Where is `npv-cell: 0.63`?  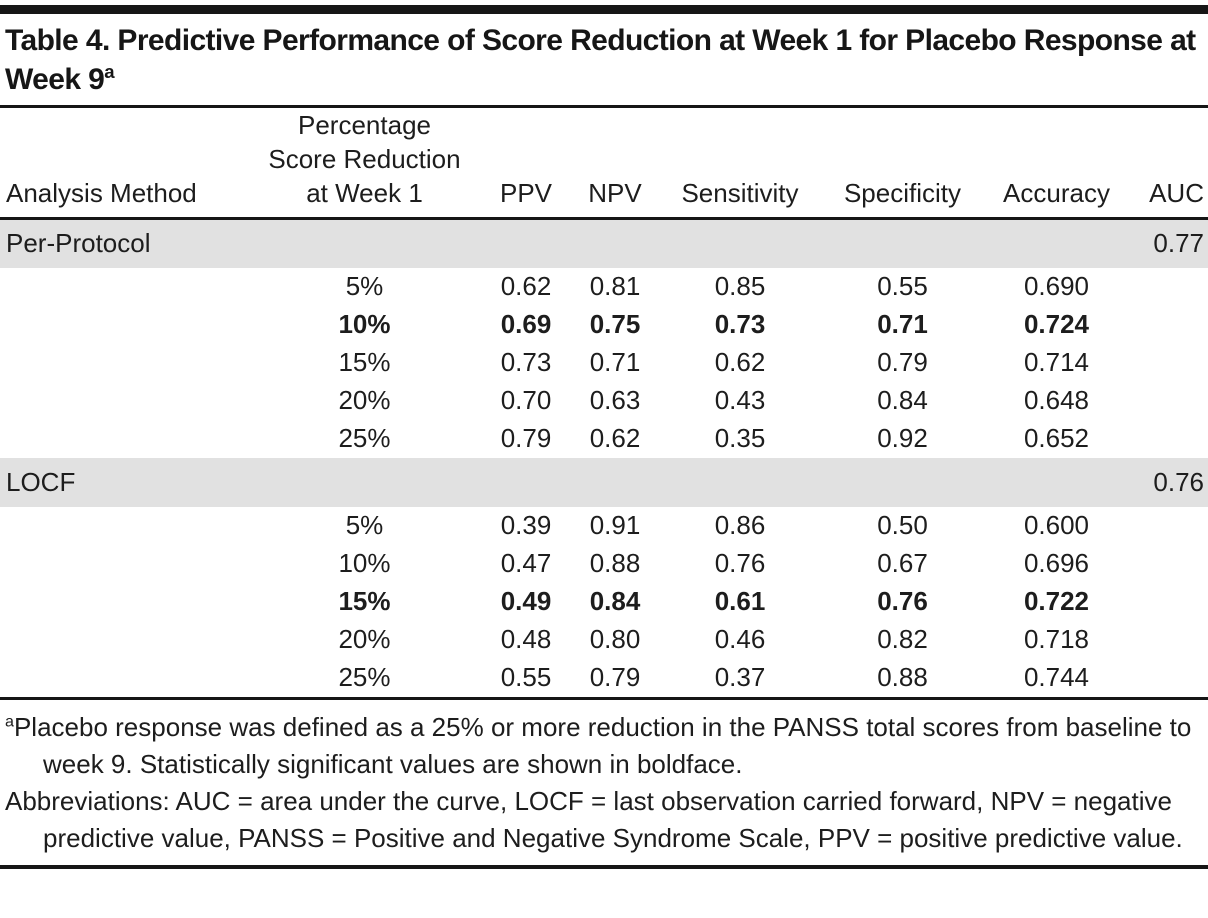 npv-cell: 0.63 is located at coordinates (615, 400).